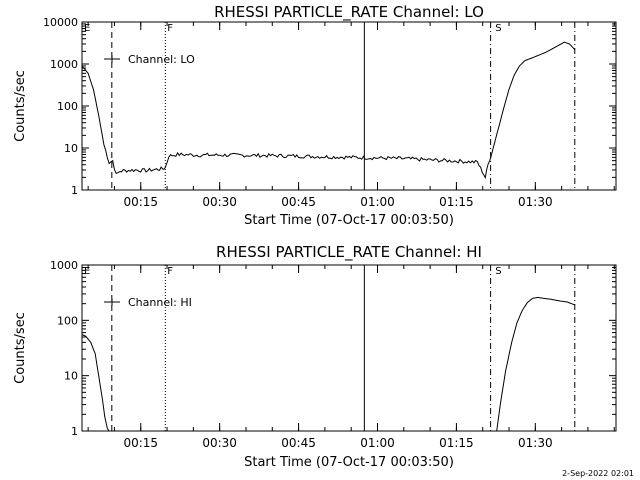  Describe the element at coordinates (67, 320) in the screenshot. I see `panel-hi-ytick-label: 100` at that location.